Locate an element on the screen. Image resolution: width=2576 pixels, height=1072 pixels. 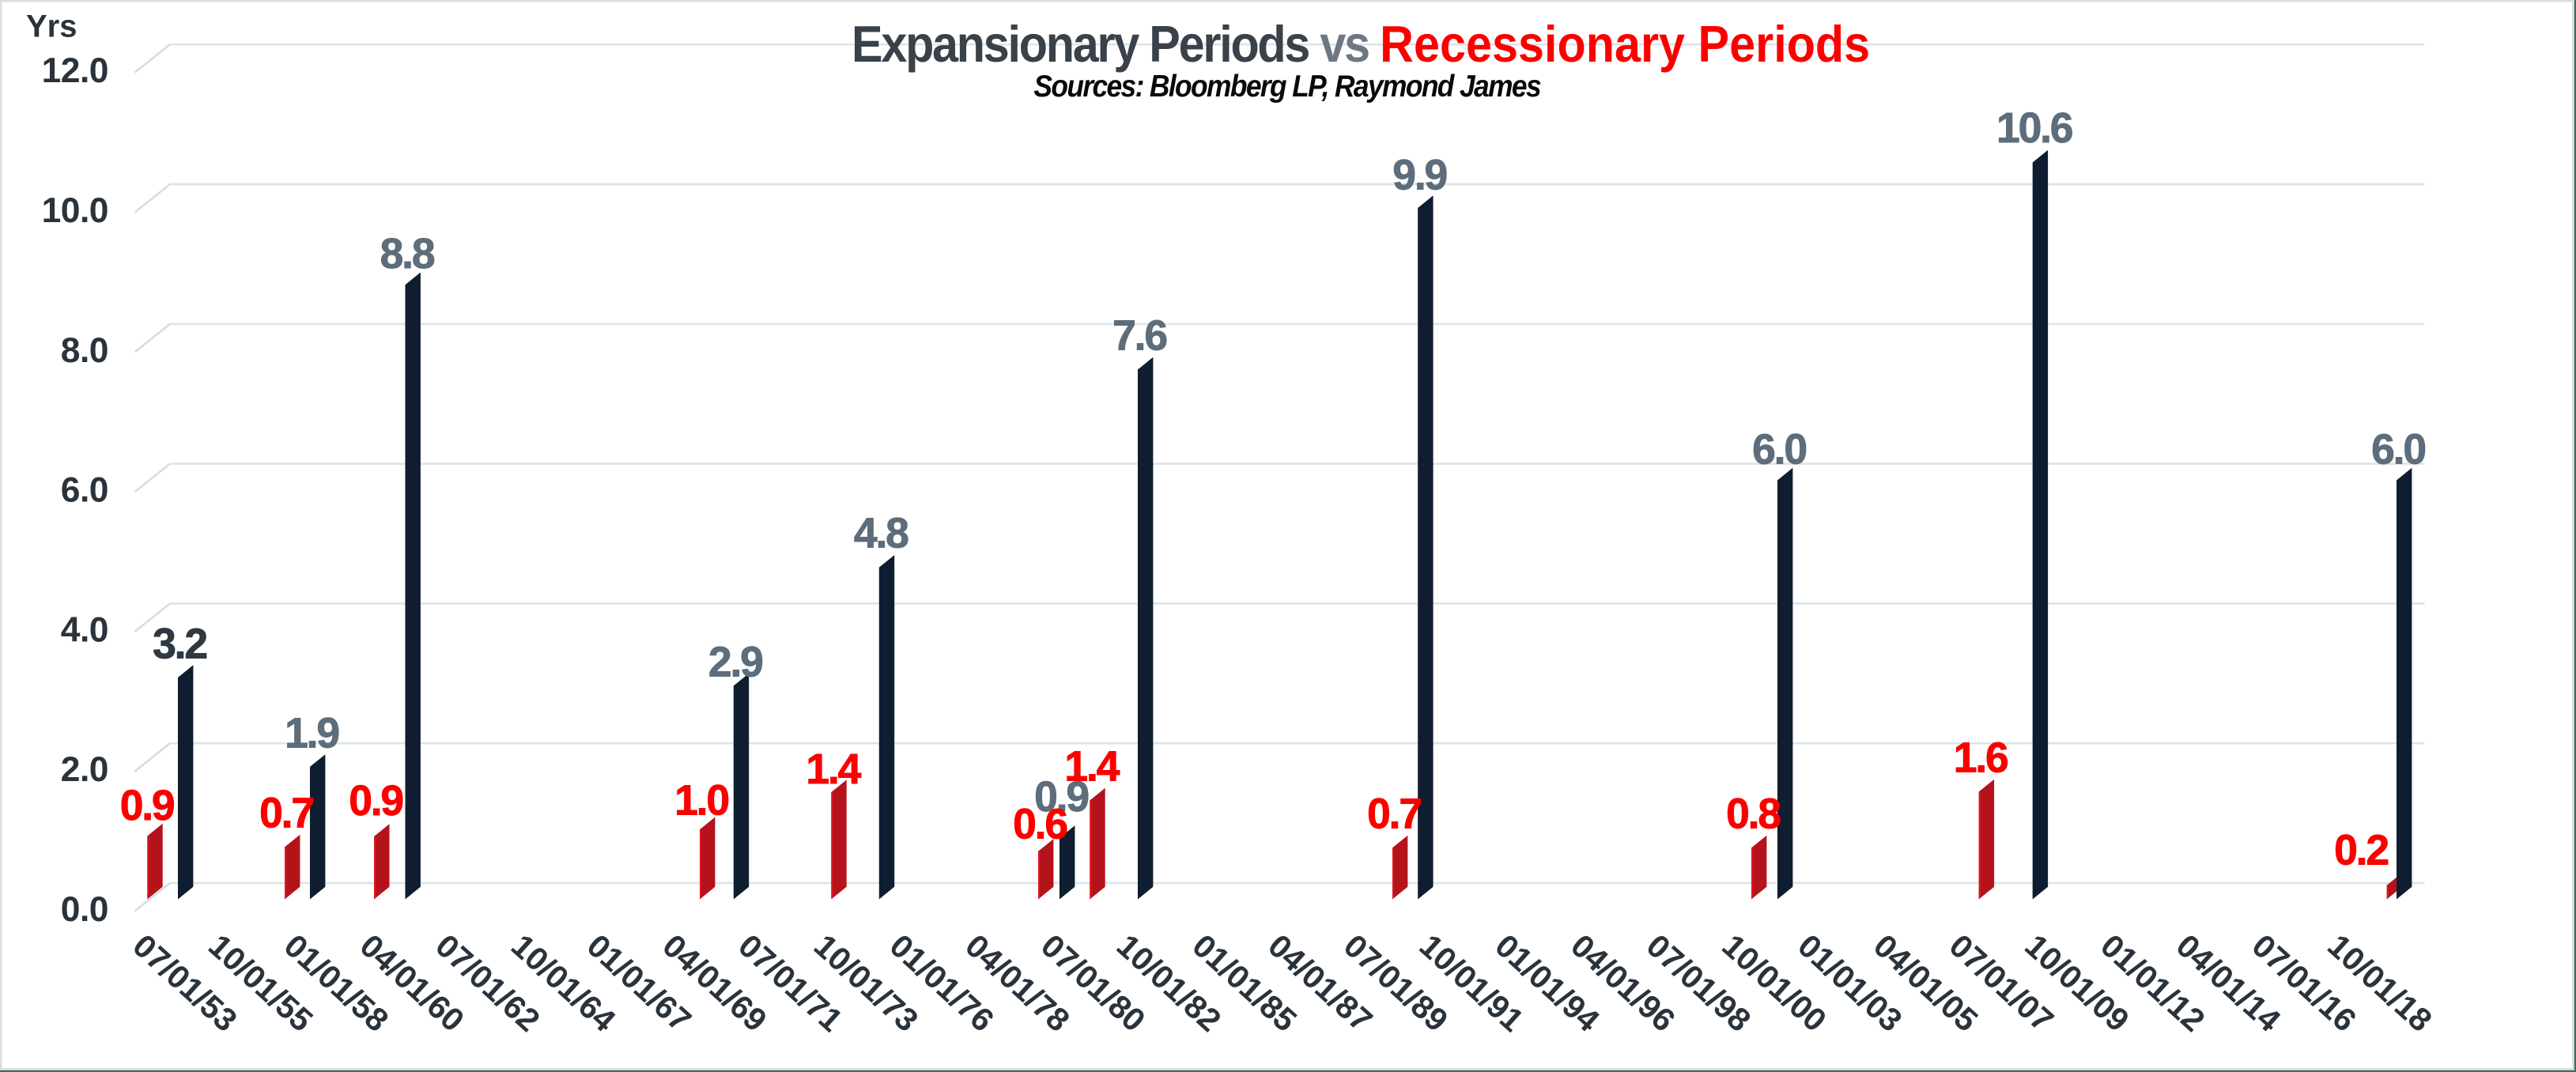
svg-text: 12.0 is located at coordinates (75, 70).